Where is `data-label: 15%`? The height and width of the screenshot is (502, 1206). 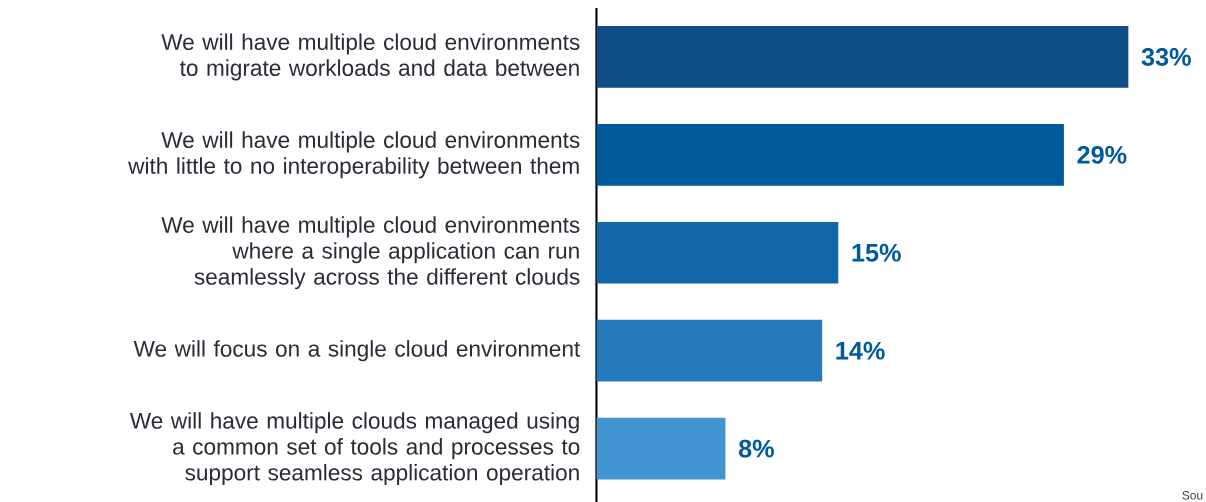 data-label: 15% is located at coordinates (876, 252).